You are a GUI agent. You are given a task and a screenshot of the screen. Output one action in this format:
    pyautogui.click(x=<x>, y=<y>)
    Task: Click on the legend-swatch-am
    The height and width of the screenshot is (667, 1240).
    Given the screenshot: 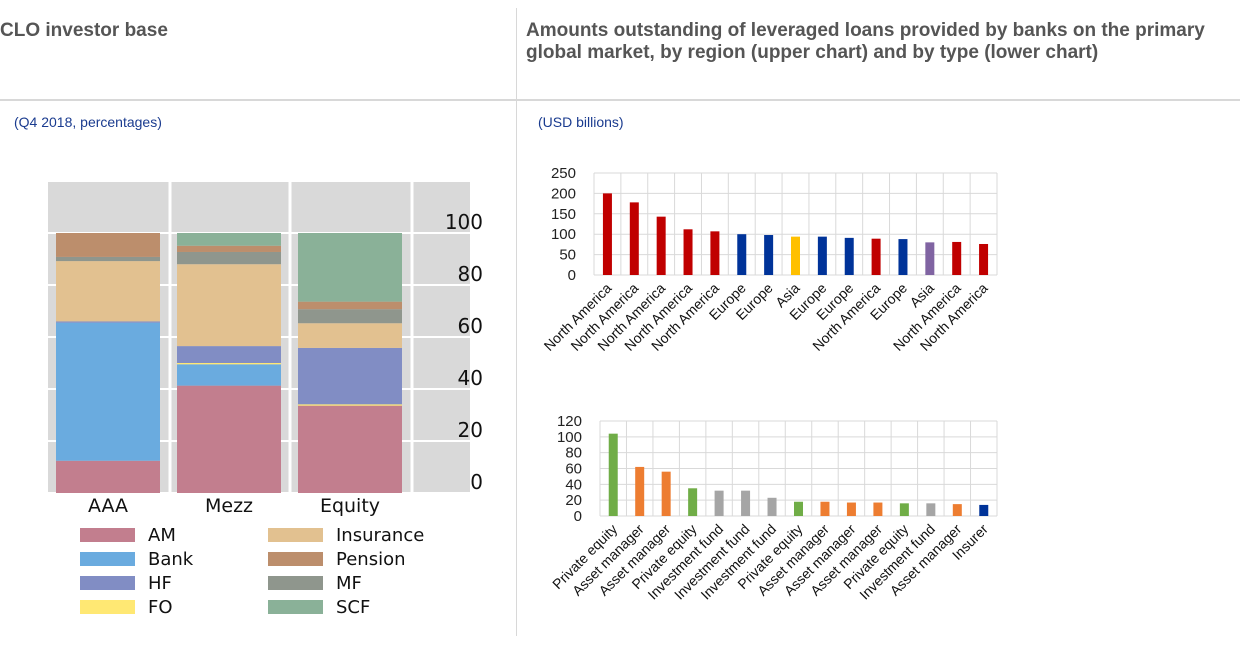 What is the action you would take?
    pyautogui.click(x=107, y=535)
    